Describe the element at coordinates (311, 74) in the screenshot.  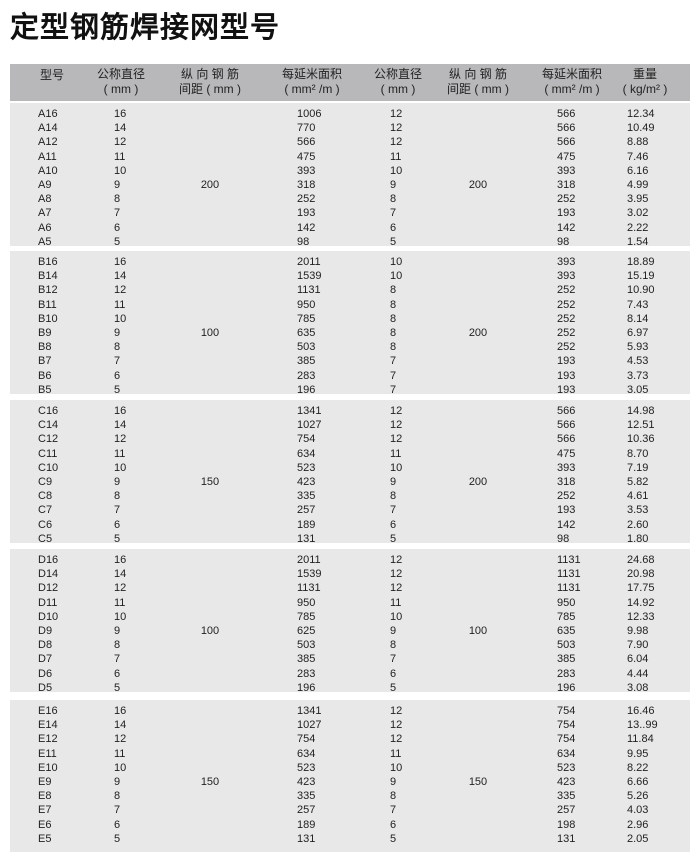
I see `header-label: 每延米面积` at that location.